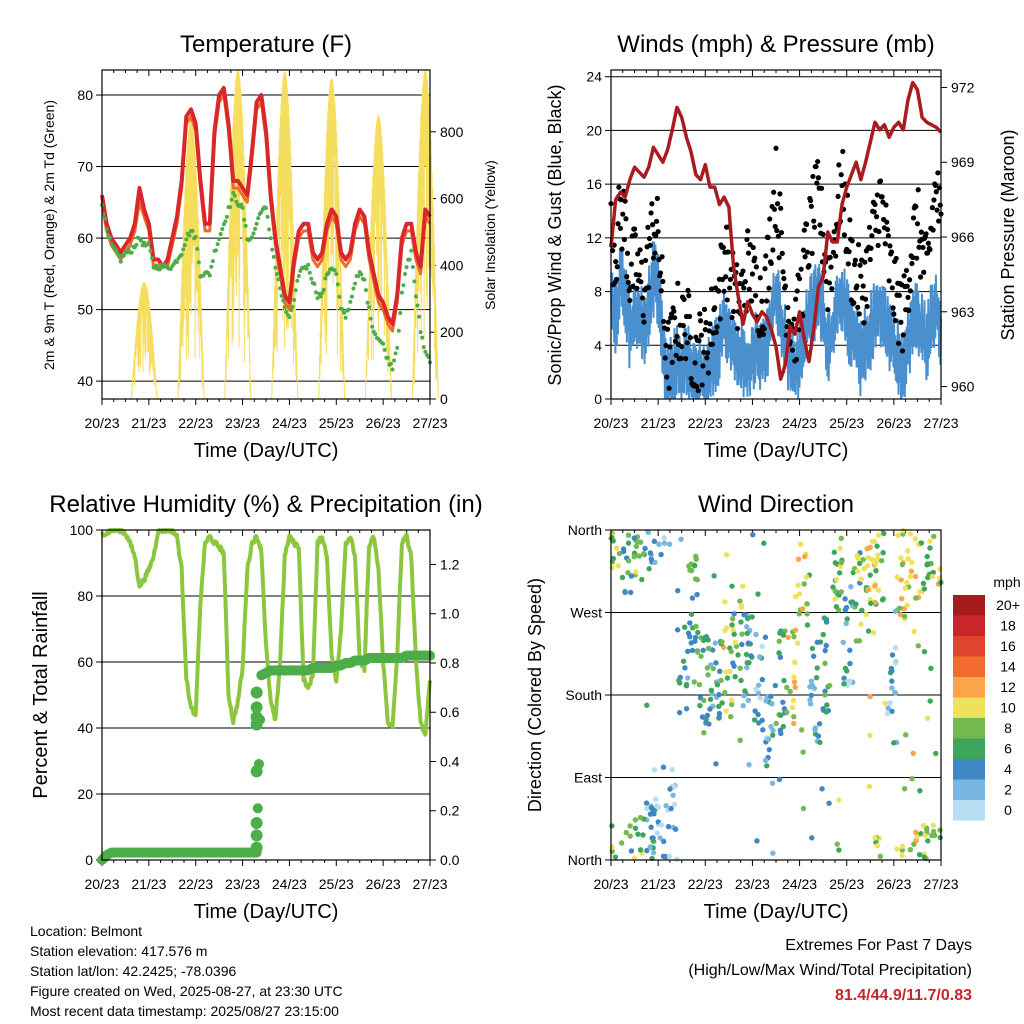 This screenshot has width=1024, height=1024. What do you see at coordinates (1008, 749) in the screenshot?
I see `colorbar-label: 6` at bounding box center [1008, 749].